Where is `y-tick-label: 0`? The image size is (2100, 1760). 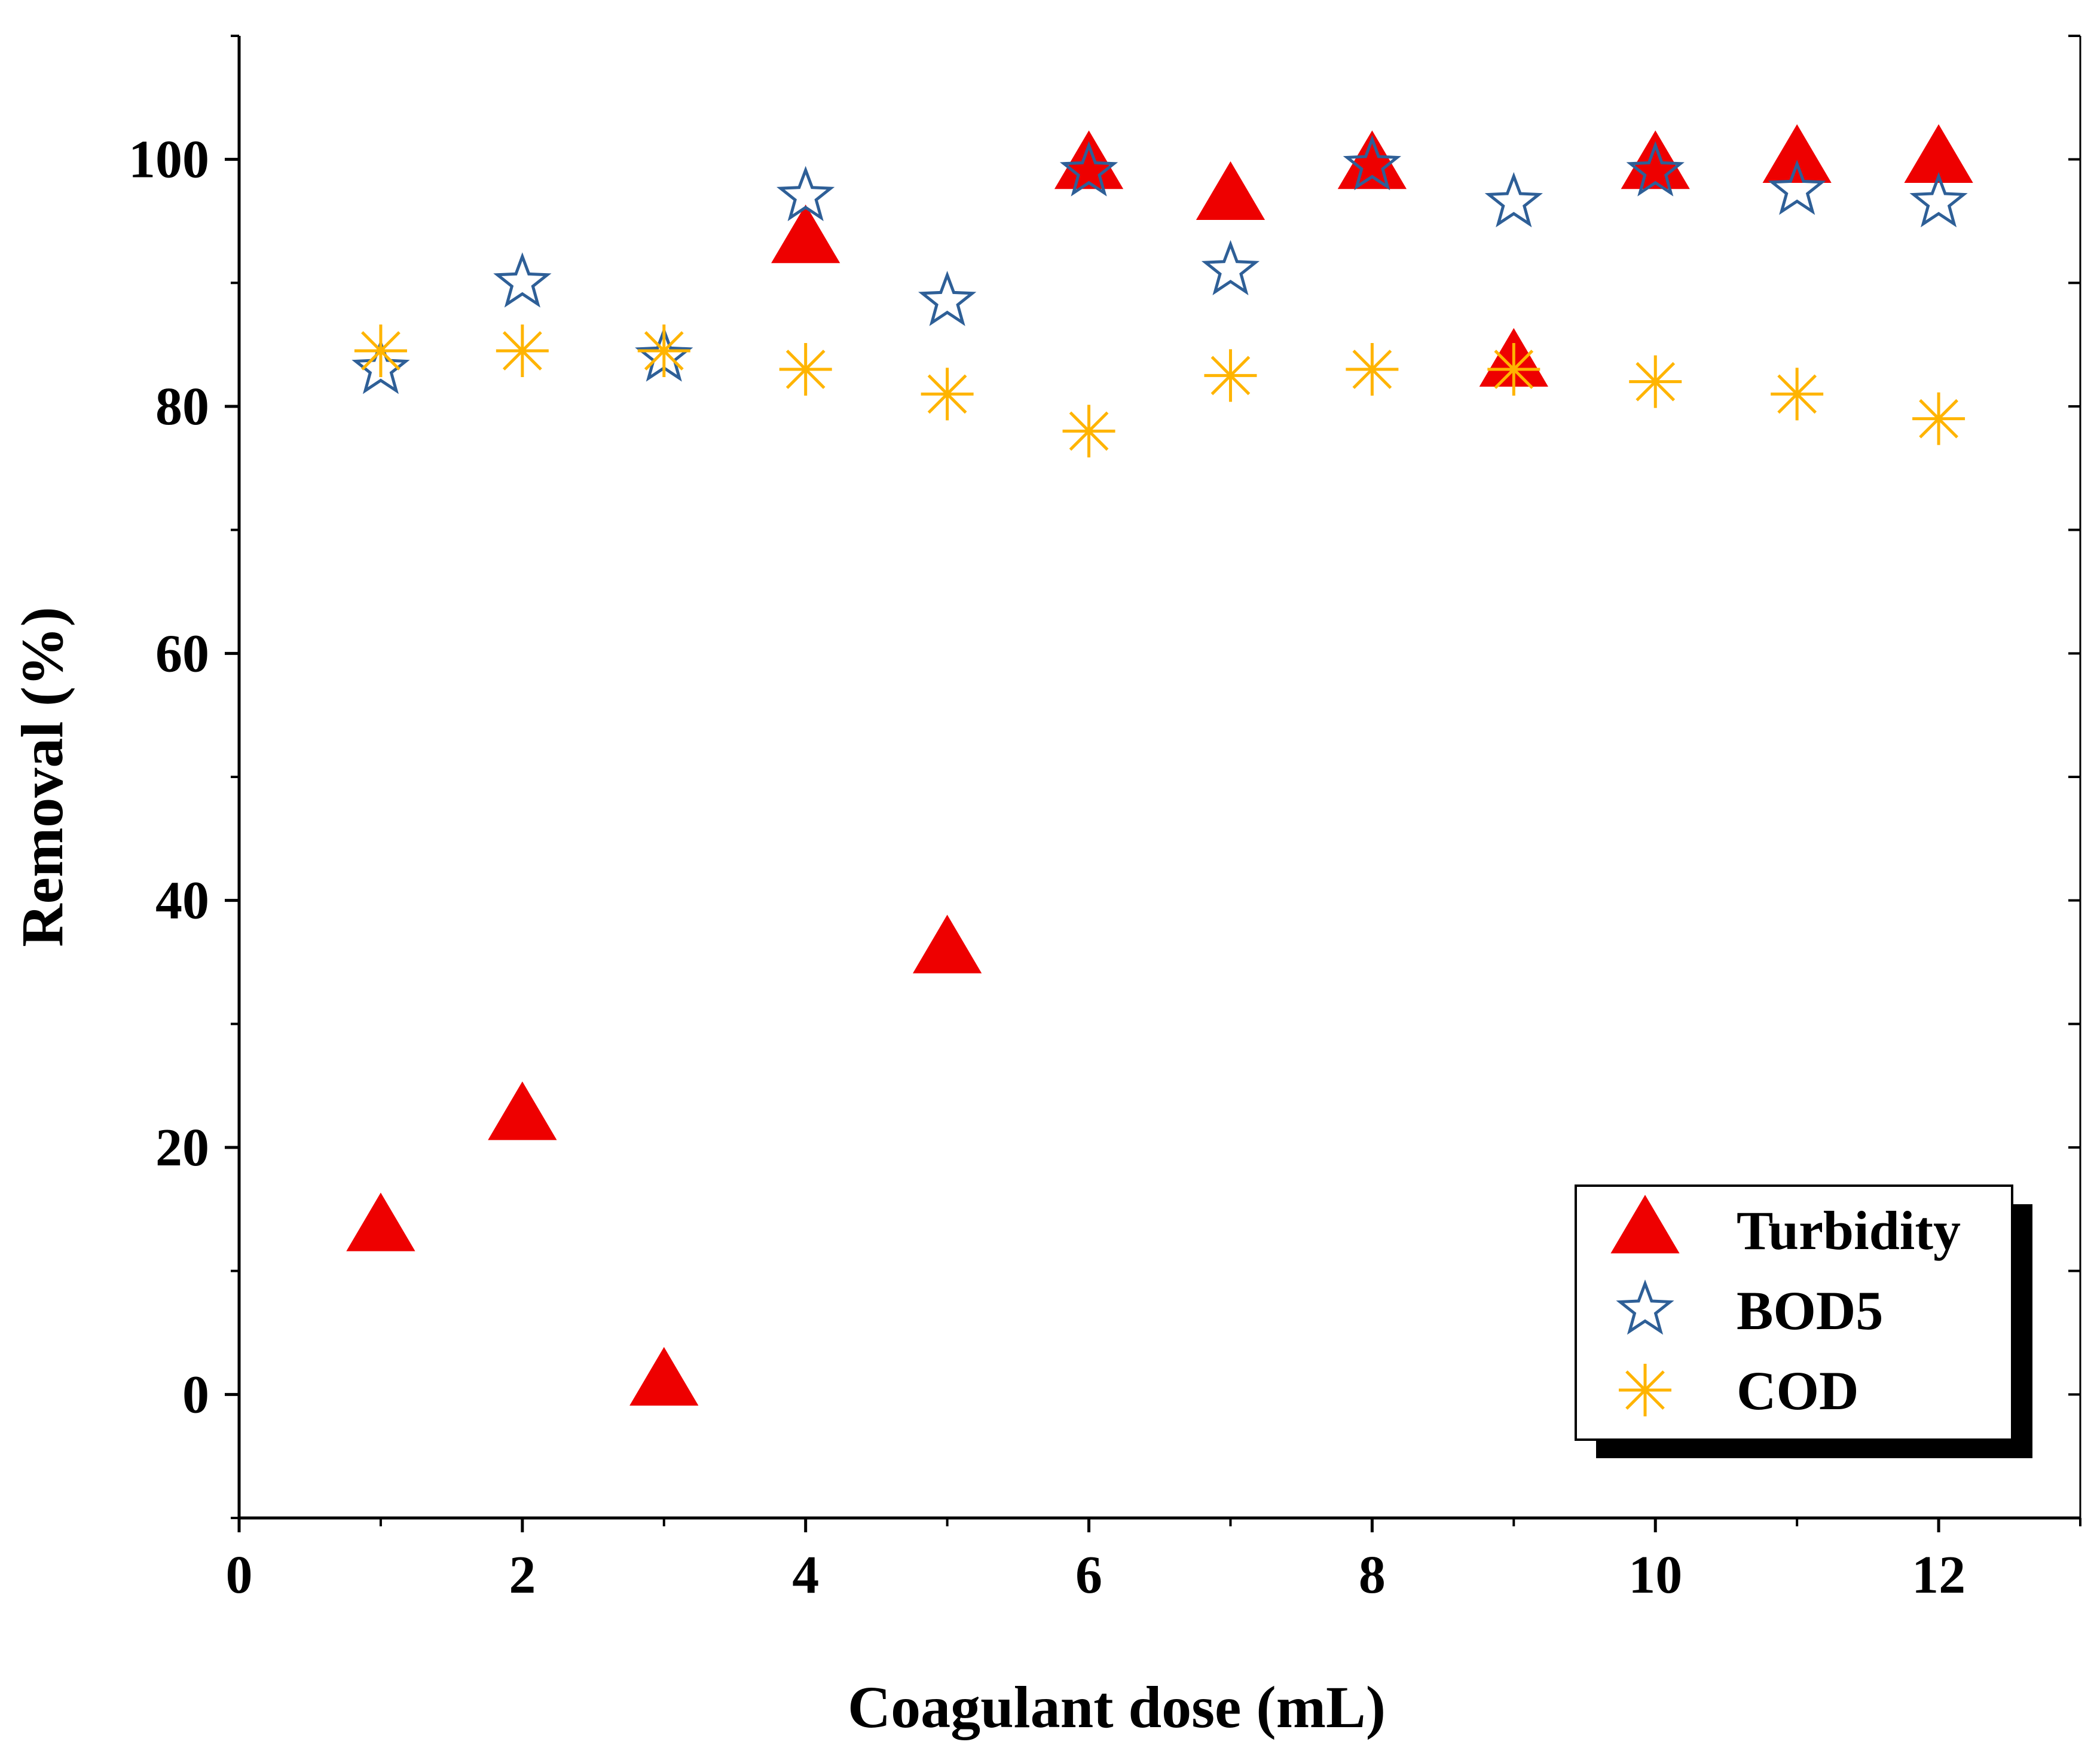
y-tick-label: 0 is located at coordinates (195, 1394).